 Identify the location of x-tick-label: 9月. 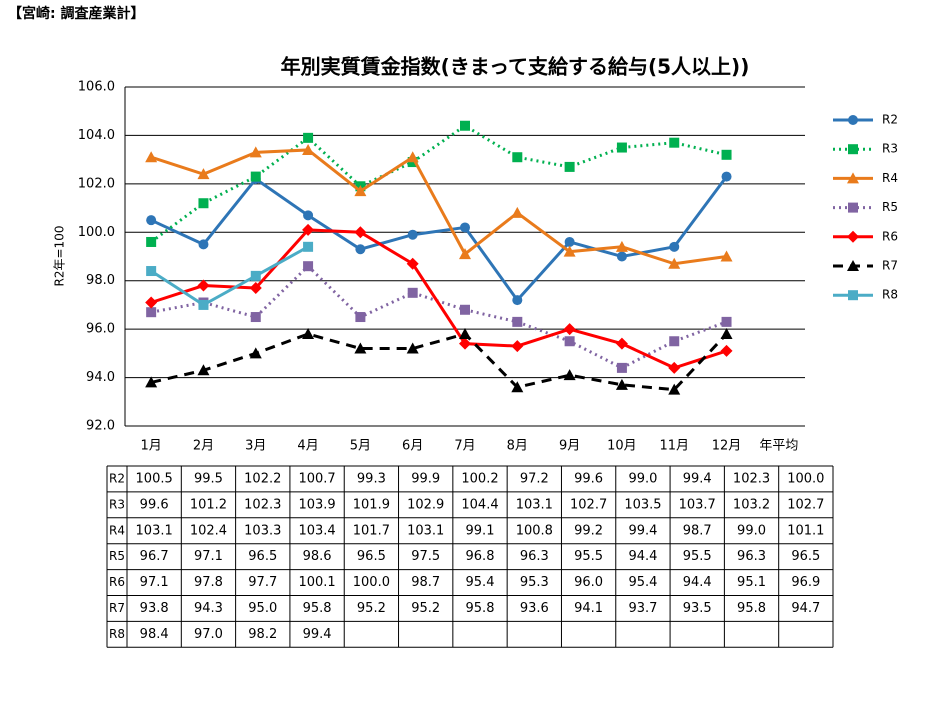
(569, 446).